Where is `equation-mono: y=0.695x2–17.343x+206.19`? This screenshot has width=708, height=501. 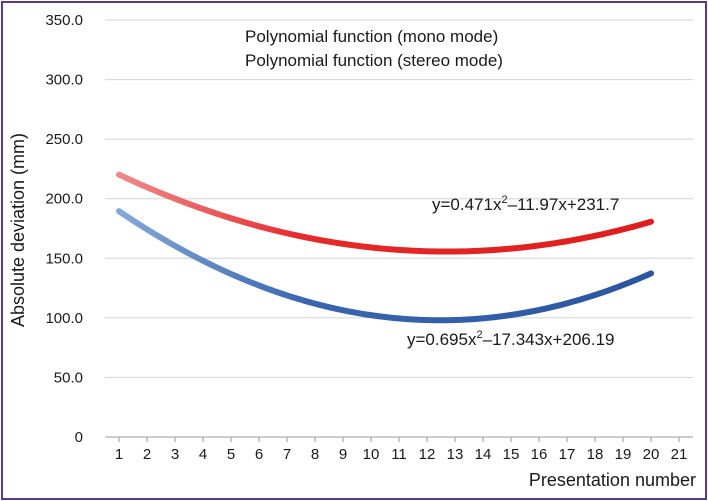
equation-mono: y=0.695x2–17.343x+206.19 is located at coordinates (510, 339).